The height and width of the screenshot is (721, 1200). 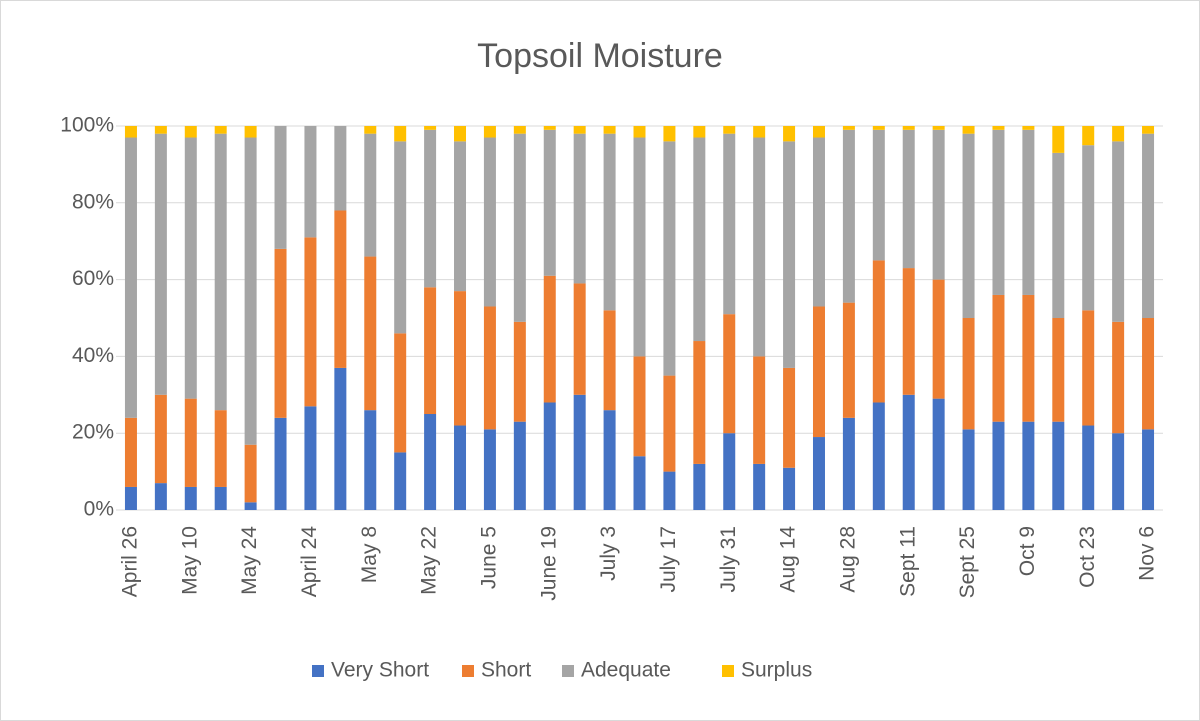 I want to click on x-tick-label: July 31, so click(x=728, y=559).